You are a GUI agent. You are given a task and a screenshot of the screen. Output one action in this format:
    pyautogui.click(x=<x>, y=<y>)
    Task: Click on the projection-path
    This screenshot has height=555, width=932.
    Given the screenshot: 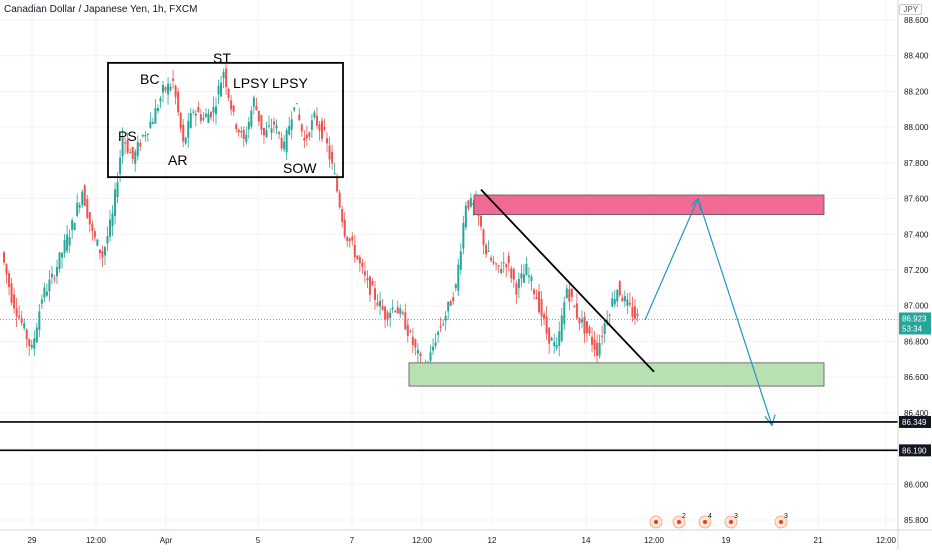 What is the action you would take?
    pyautogui.click(x=708, y=311)
    